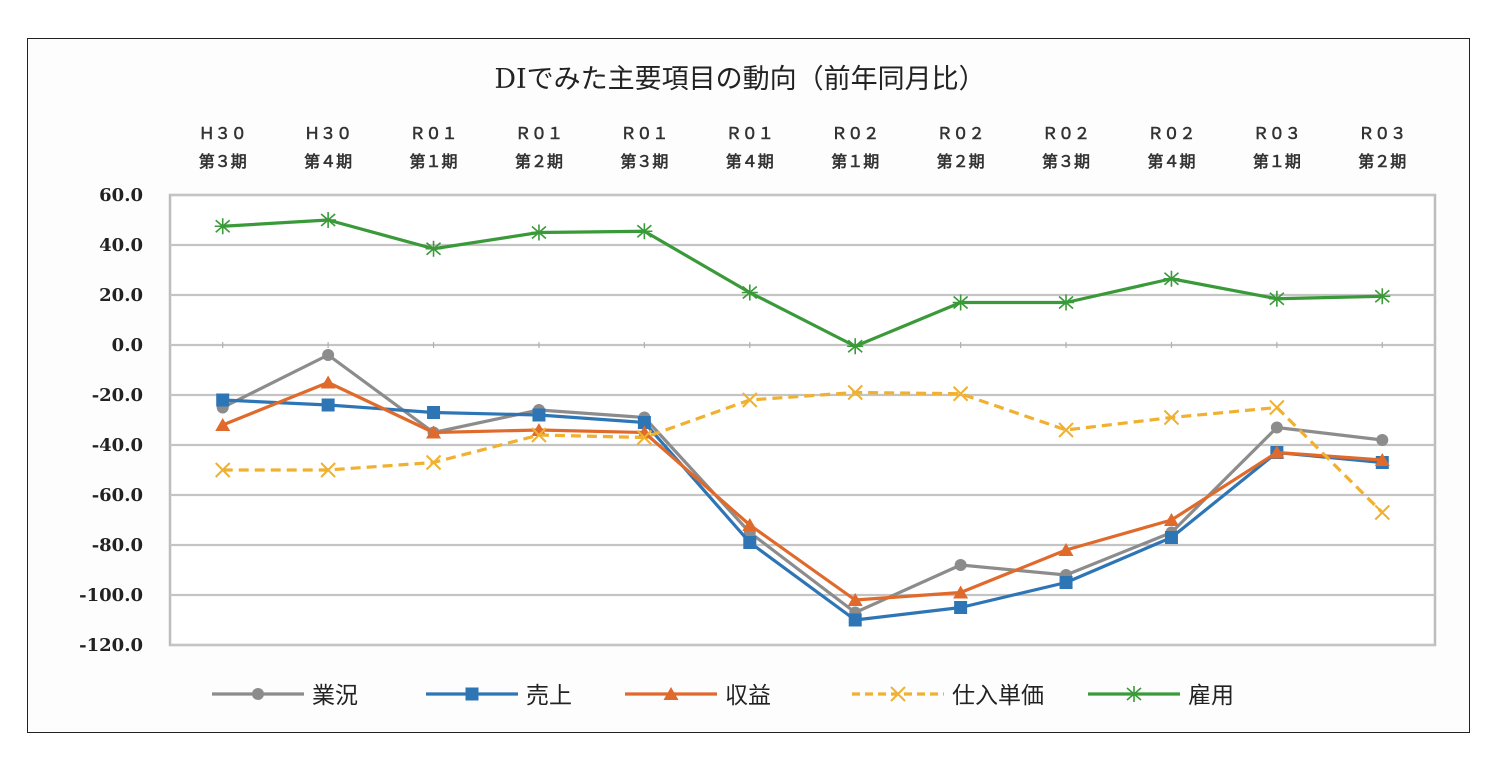 The width and height of the screenshot is (1502, 765). What do you see at coordinates (117, 395) in the screenshot?
I see `y-tick-label: -20.0` at bounding box center [117, 395].